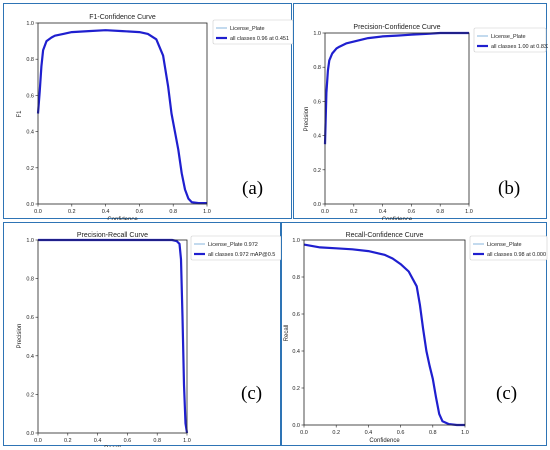 This screenshot has width=550, height=450. Describe the element at coordinates (509, 188) in the screenshot. I see `panel-tag: (b)` at that location.